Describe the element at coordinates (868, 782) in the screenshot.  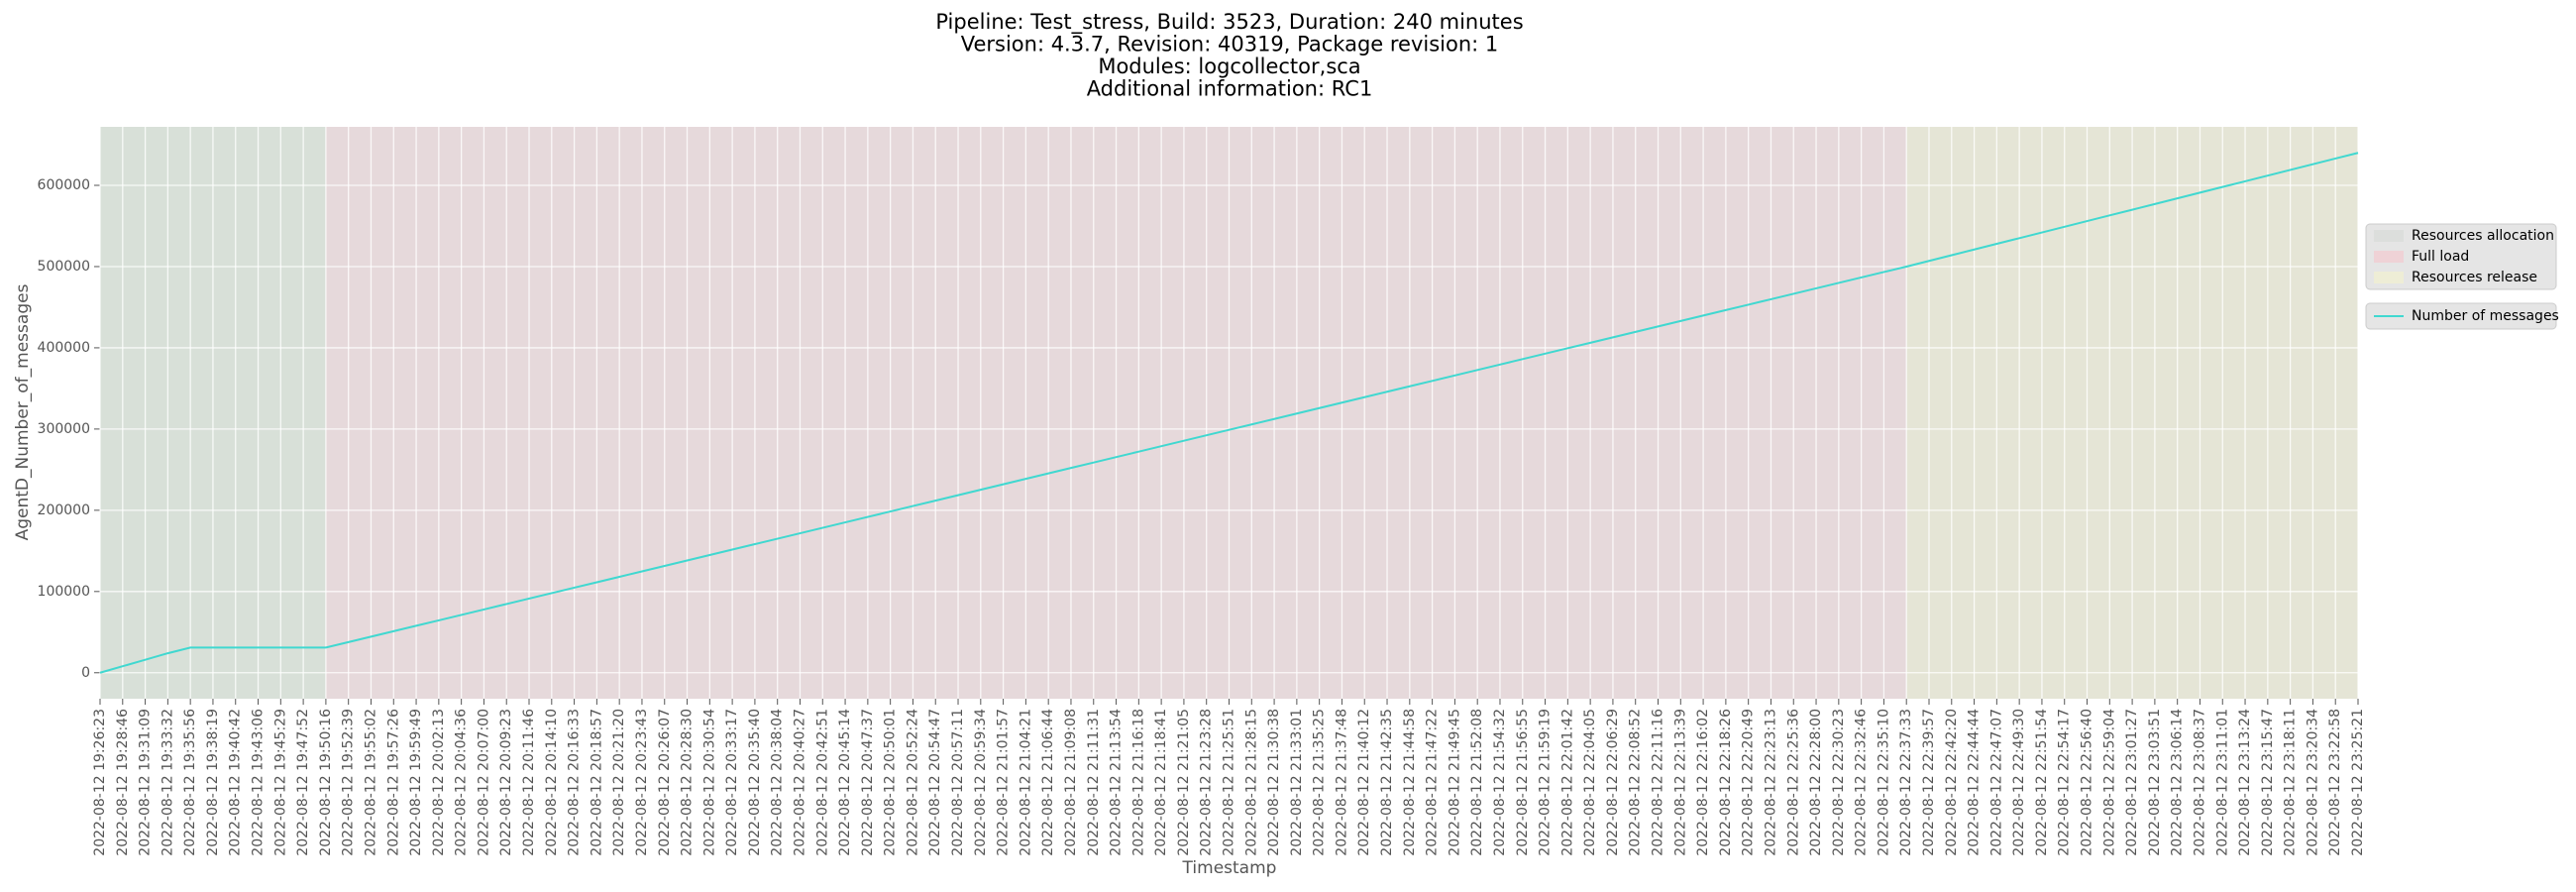
I see `x-tick-label: 2022-08-12 20:47:37` at that location.